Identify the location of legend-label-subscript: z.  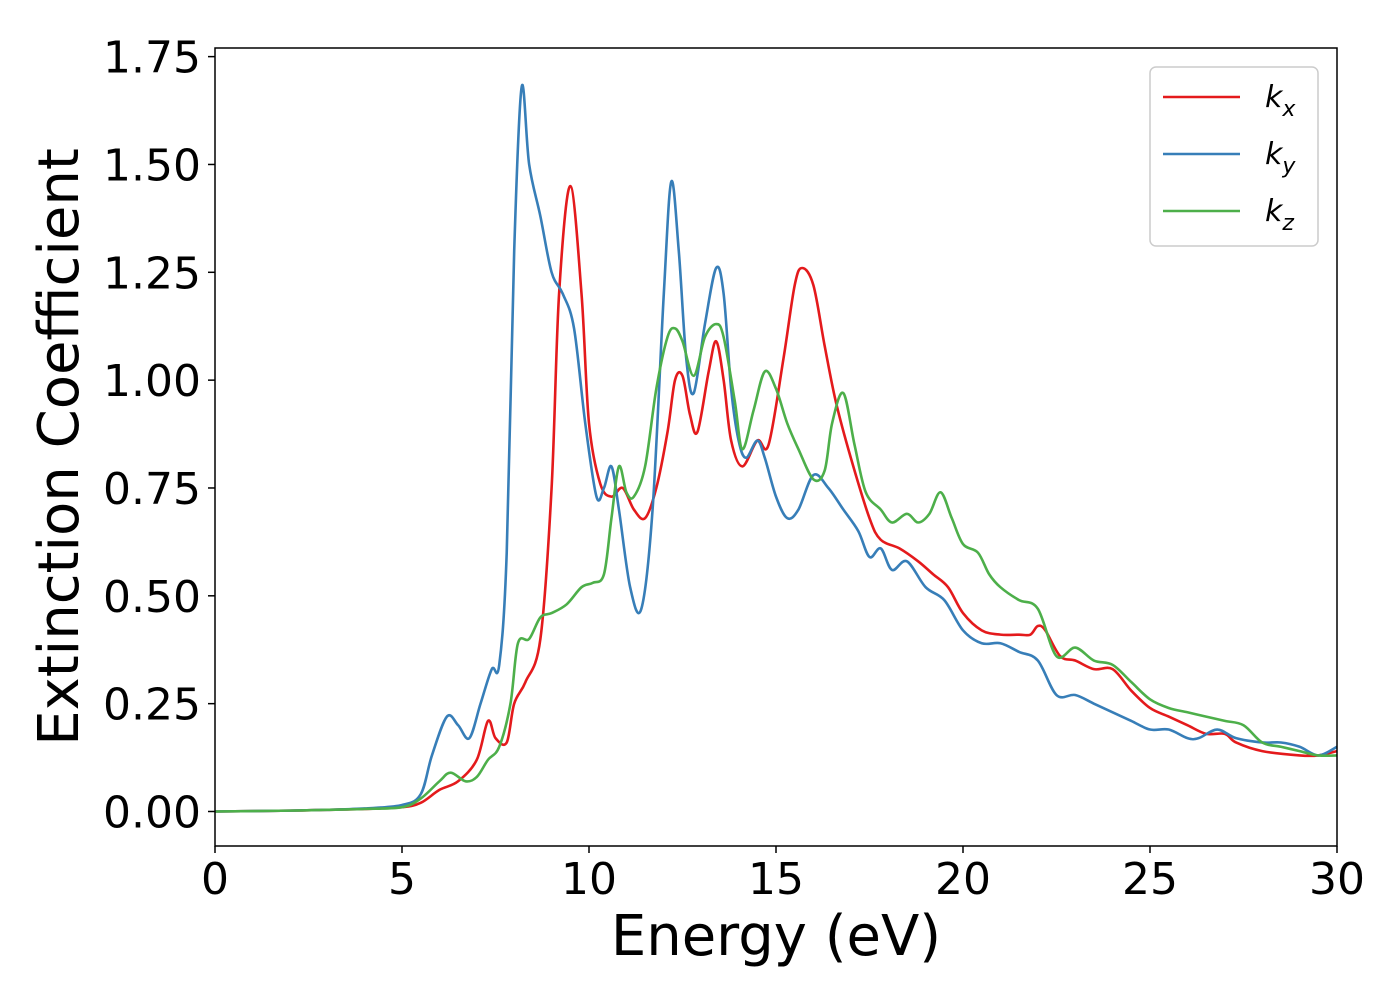
(1287, 223).